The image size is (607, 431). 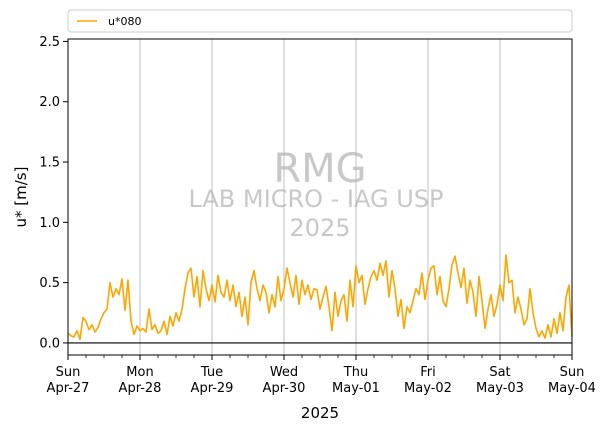 What do you see at coordinates (428, 372) in the screenshot?
I see `x-tick-label-day: Fri` at bounding box center [428, 372].